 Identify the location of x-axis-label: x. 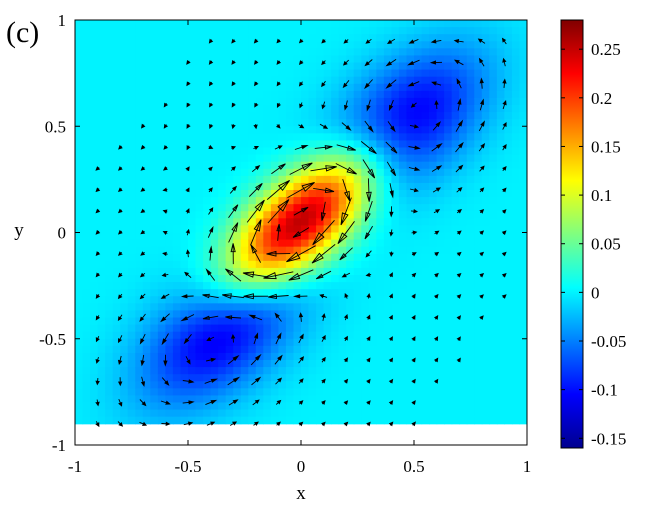
(301, 493).